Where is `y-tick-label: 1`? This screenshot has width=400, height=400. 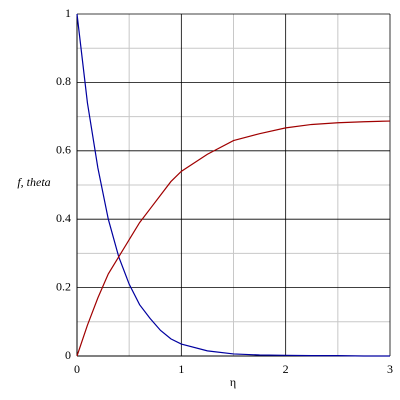
y-tick-label: 1 is located at coordinates (68, 13).